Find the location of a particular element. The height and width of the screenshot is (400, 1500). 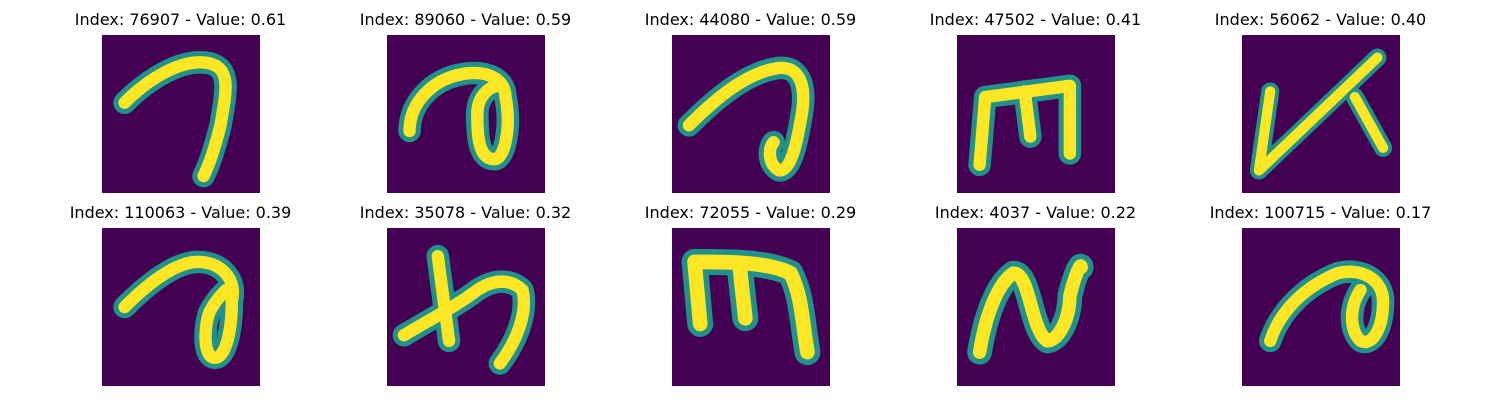

panel-title: Index: 56062 - Value: 0.40 is located at coordinates (1320, 19).